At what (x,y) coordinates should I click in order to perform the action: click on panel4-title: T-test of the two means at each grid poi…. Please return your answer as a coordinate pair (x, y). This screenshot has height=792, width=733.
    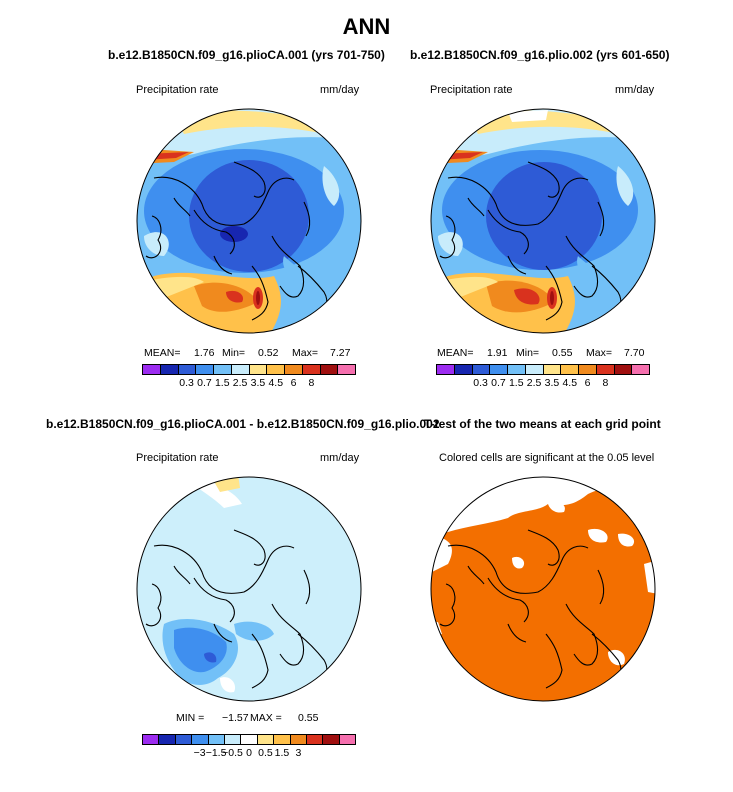
    Looking at the image, I should click on (542, 424).